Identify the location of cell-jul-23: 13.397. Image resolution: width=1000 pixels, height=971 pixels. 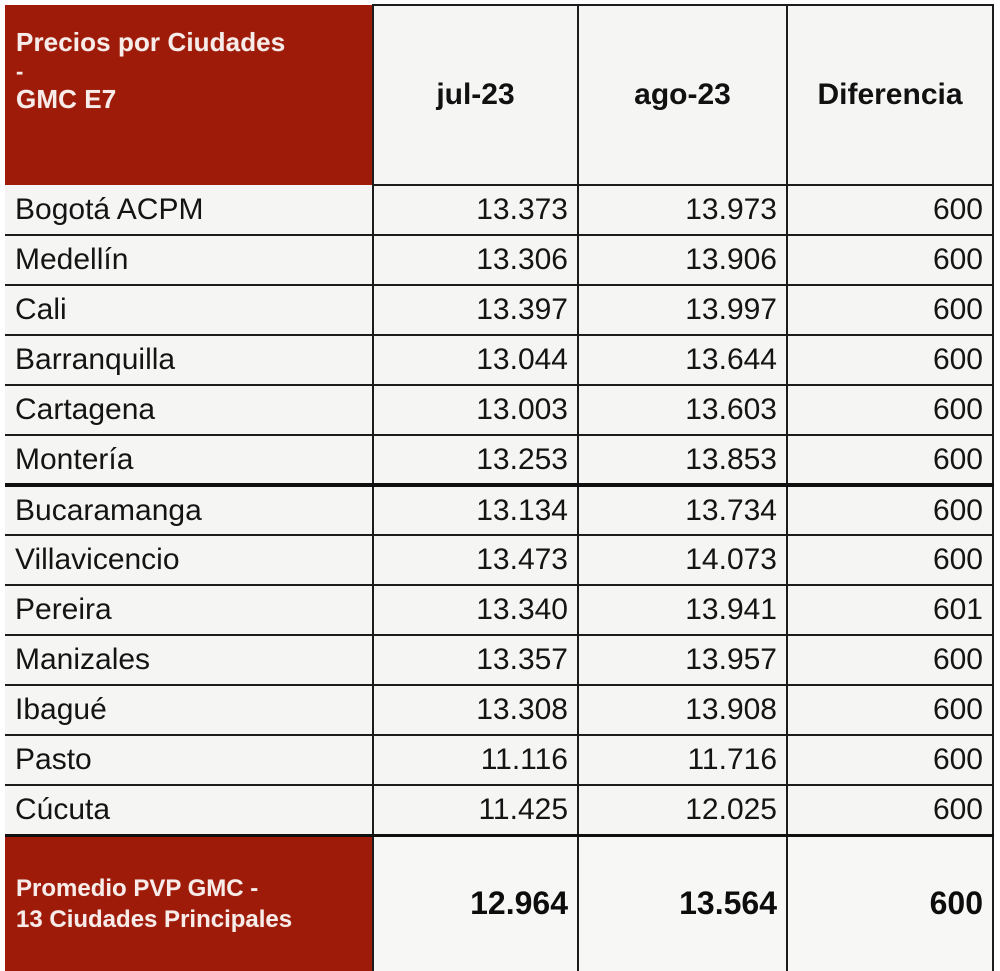
(476, 310).